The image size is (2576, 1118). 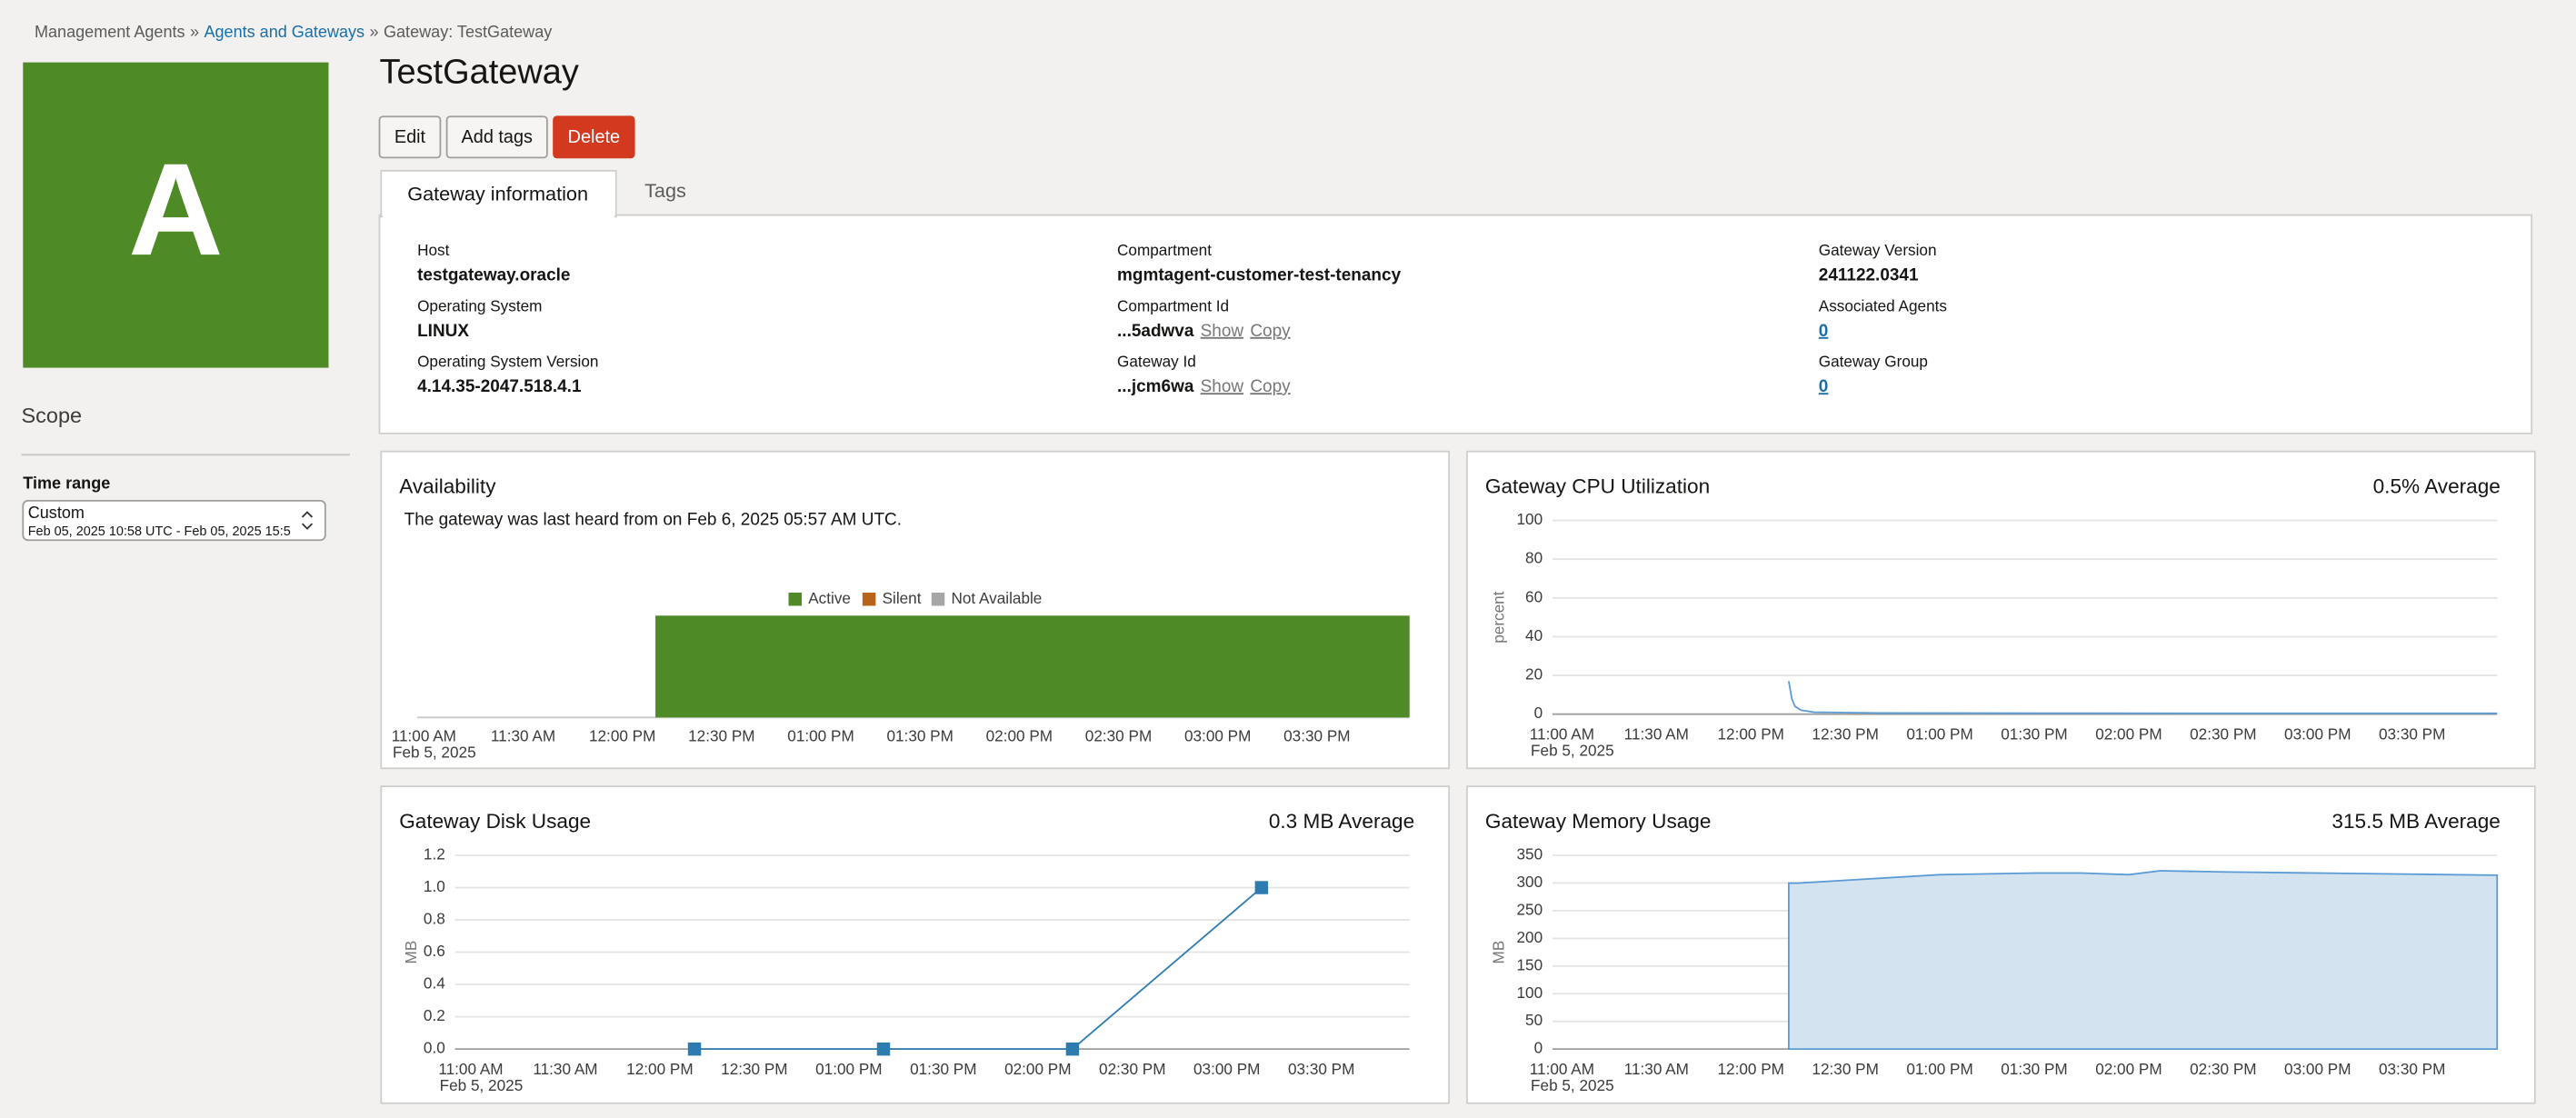 I want to click on breadcrumb-item: Management Agents, so click(x=110, y=32).